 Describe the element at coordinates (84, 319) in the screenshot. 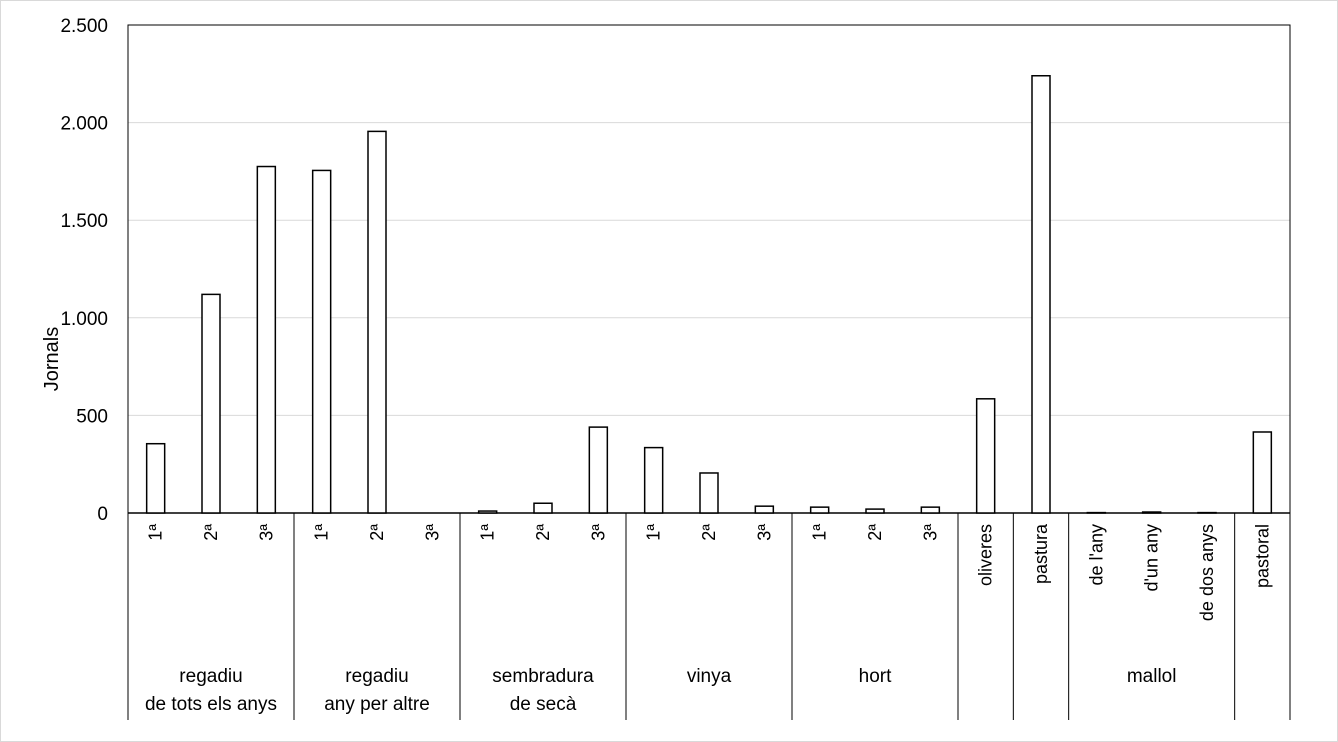

I see `y-tick-label: 1.000` at that location.